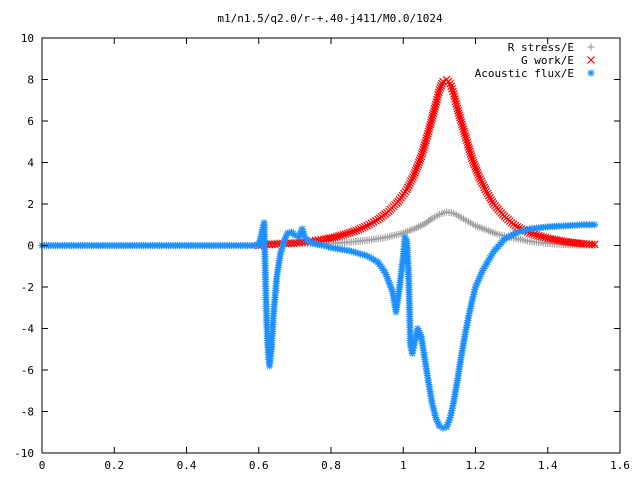 The width and height of the screenshot is (640, 480). What do you see at coordinates (30, 204) in the screenshot?
I see `y-tick-label: 2` at bounding box center [30, 204].